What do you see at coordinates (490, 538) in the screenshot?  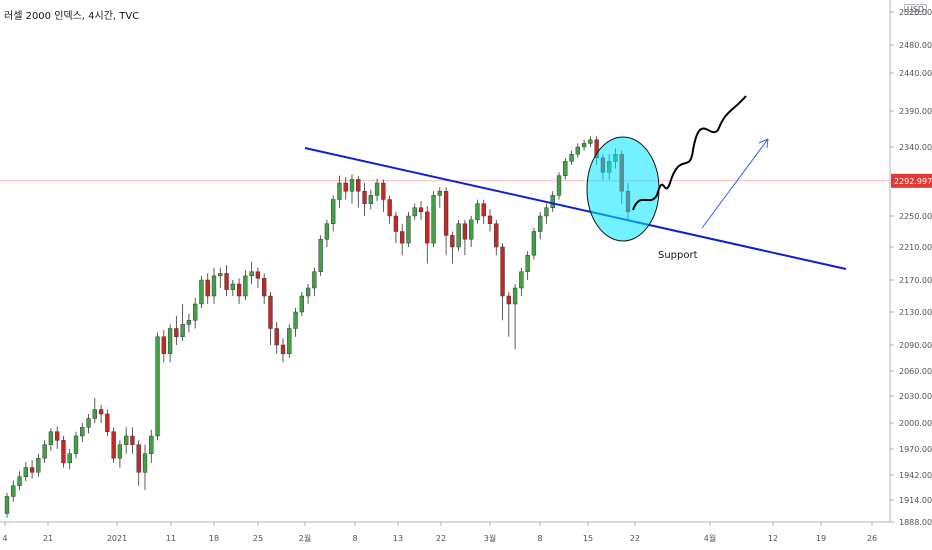 I see `time-tick-label: 3월` at bounding box center [490, 538].